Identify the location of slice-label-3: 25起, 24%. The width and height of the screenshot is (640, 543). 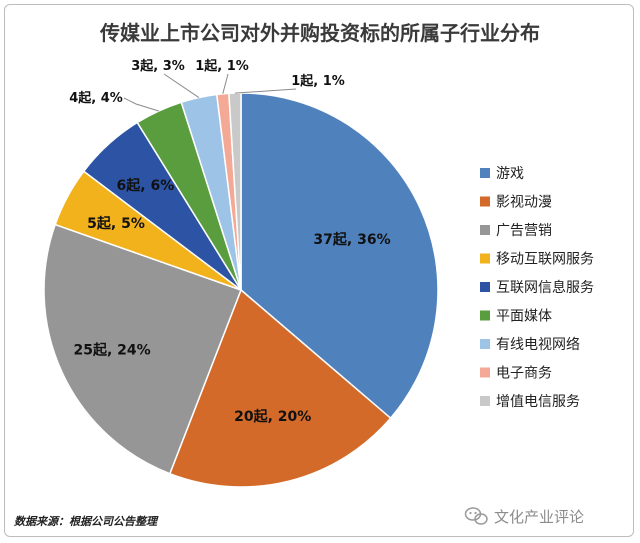
(112, 349).